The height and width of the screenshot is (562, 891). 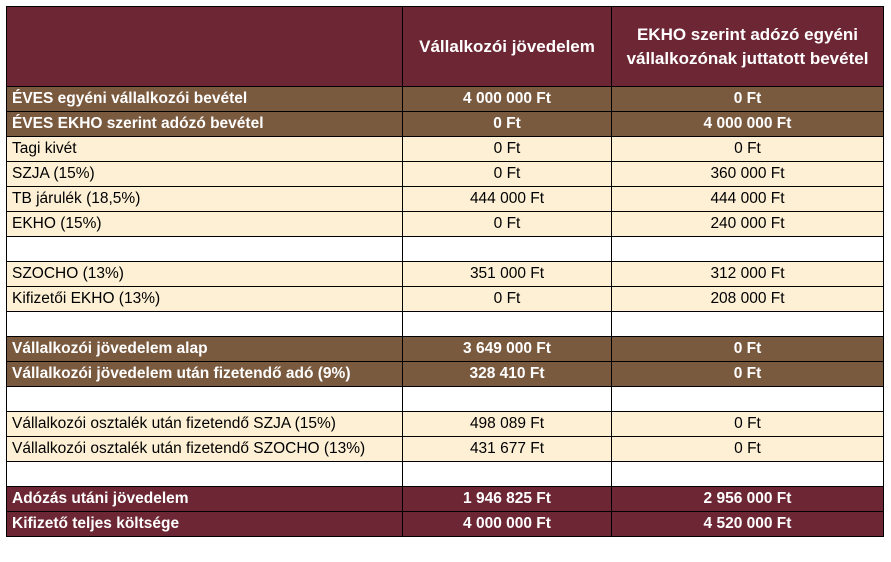 I want to click on header-vallalkozoi-jovedelem: Vállalkozói jövedelem, so click(x=507, y=46).